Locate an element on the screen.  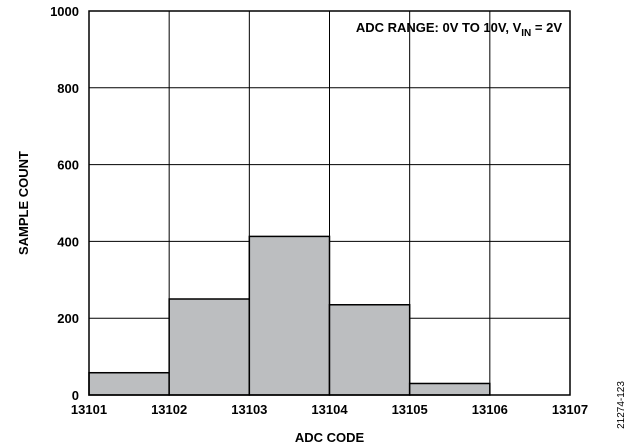
x-tick-label: 13104 is located at coordinates (329, 409).